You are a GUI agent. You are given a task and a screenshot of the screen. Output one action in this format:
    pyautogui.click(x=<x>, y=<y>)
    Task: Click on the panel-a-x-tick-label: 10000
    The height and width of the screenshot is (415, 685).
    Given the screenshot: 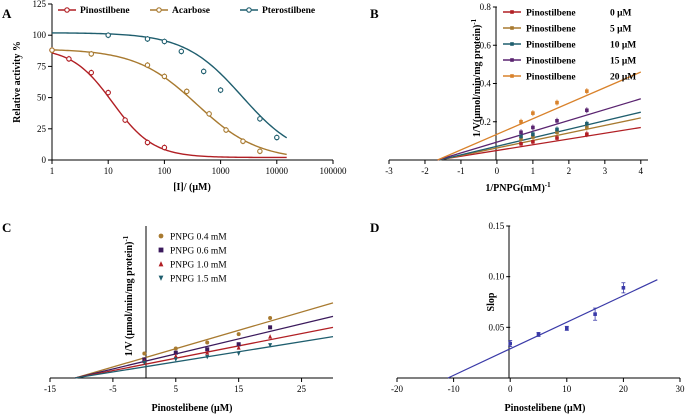 What is the action you would take?
    pyautogui.click(x=277, y=171)
    